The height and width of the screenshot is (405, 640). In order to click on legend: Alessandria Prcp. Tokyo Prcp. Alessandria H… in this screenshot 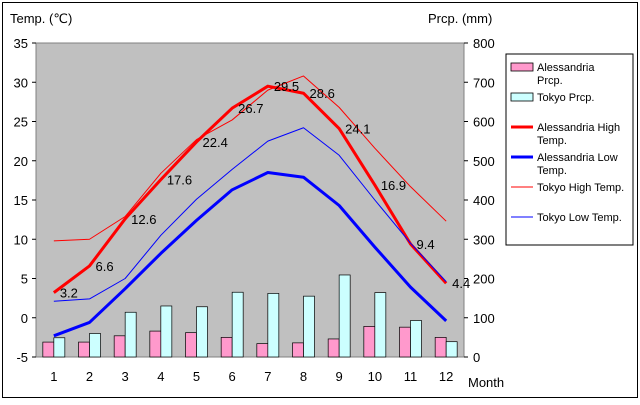, I will do `click(569, 149)`.